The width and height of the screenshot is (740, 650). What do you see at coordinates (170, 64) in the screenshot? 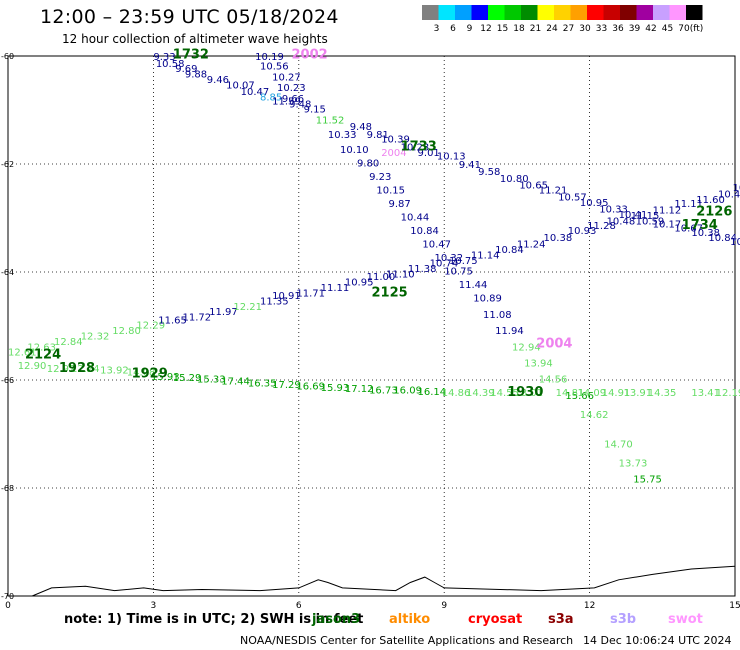
I see `wave-height-value: 10.58` at bounding box center [170, 64].